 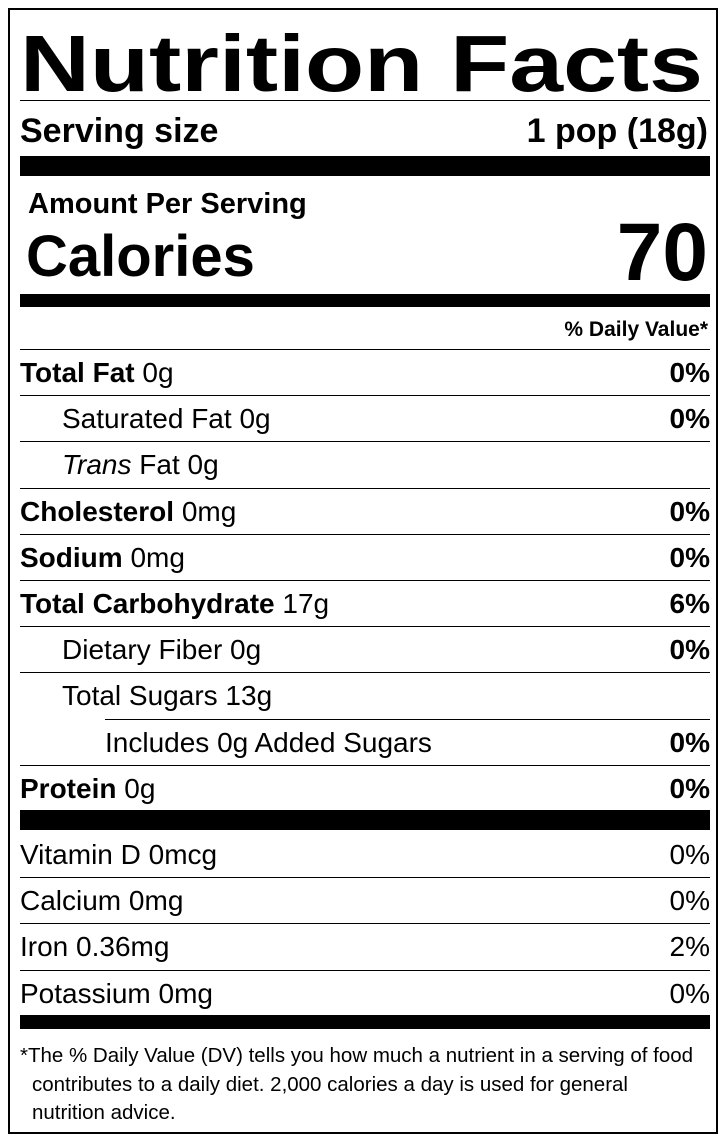 What do you see at coordinates (147, 603) in the screenshot?
I see `nutrient-name: Total Carbohydrate` at bounding box center [147, 603].